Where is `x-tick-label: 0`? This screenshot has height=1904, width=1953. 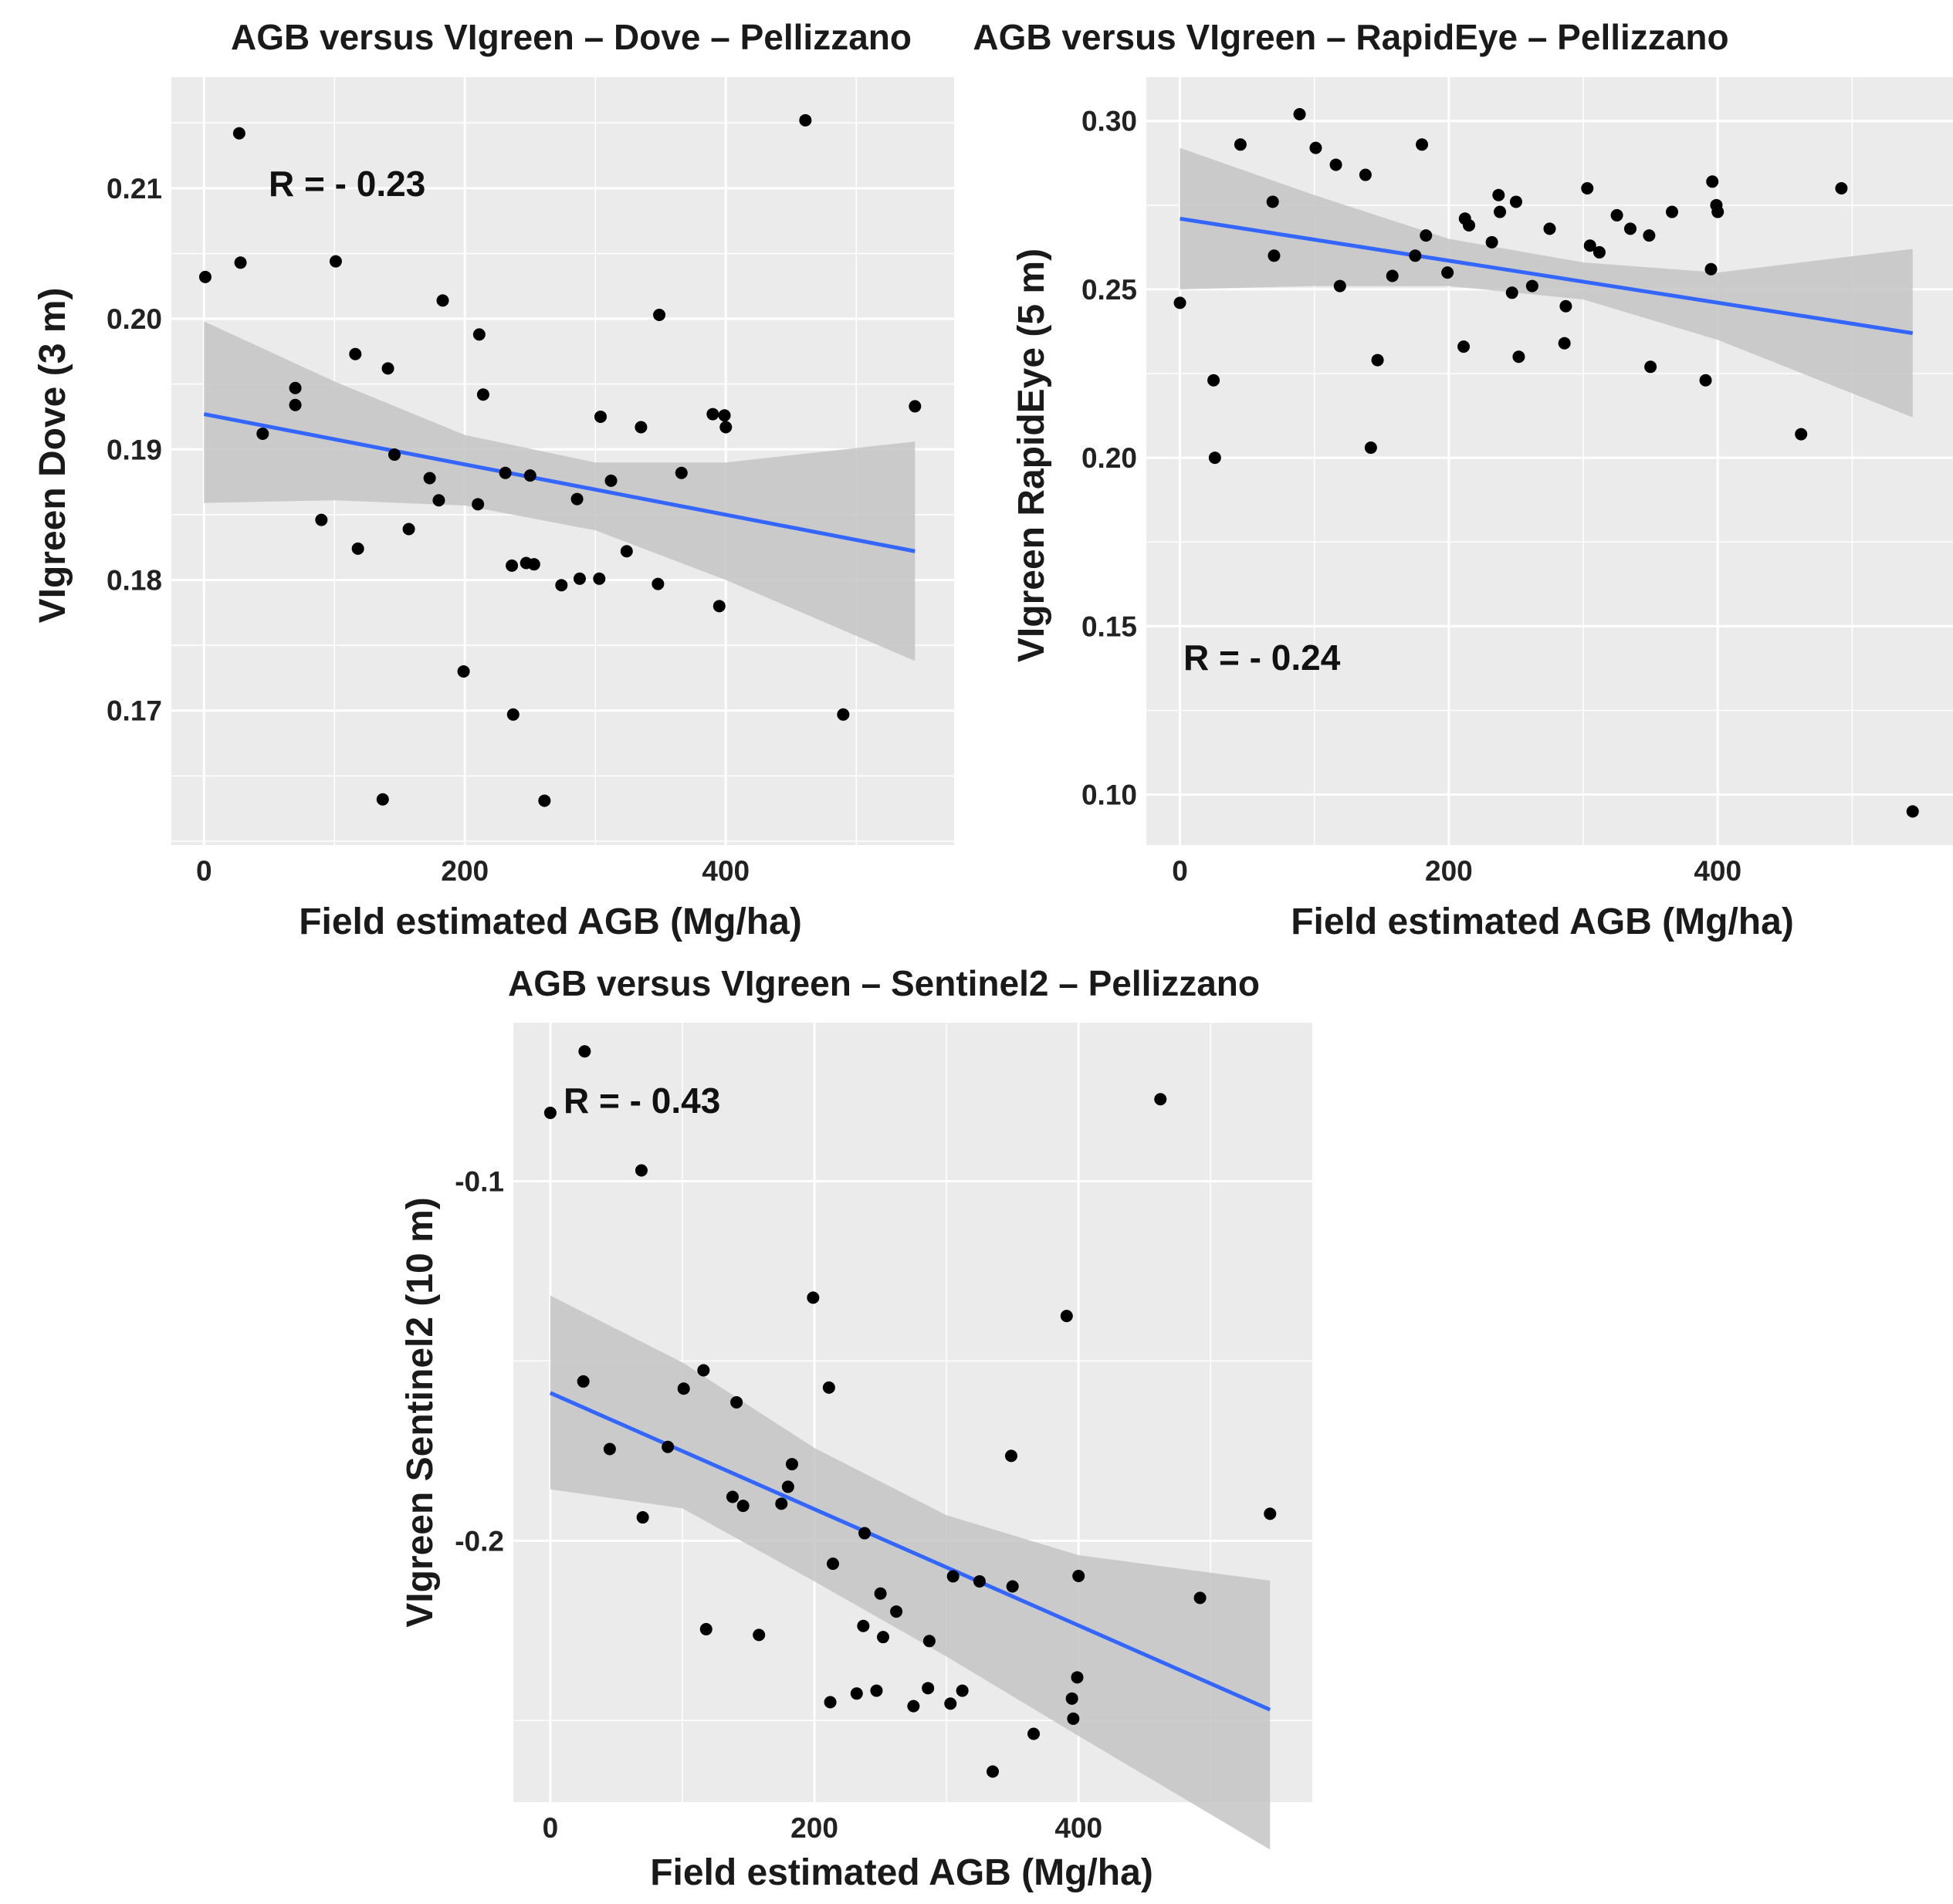 x-tick-label: 0 is located at coordinates (551, 1828).